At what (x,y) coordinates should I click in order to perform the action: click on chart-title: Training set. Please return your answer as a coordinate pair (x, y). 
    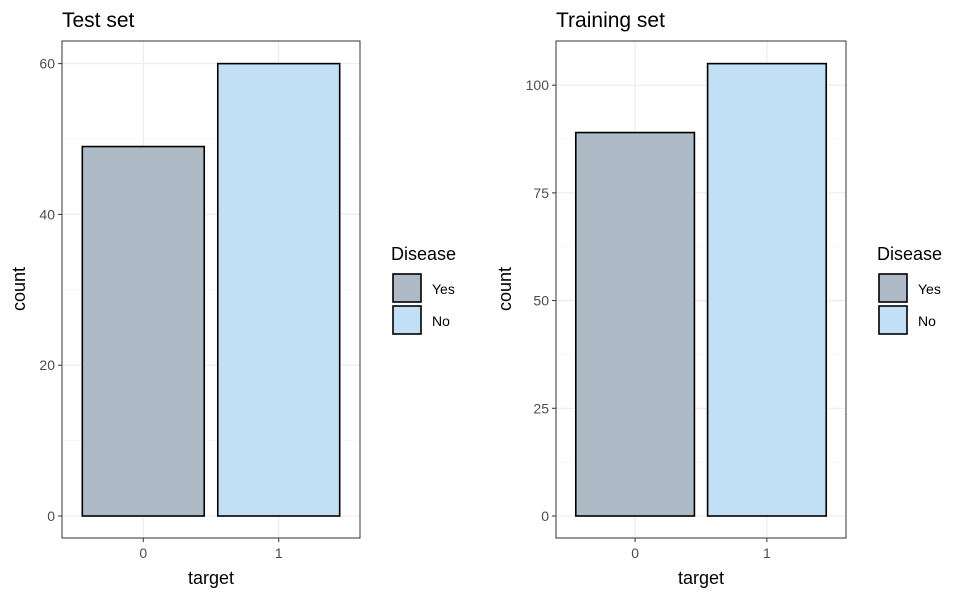
    Looking at the image, I should click on (610, 20).